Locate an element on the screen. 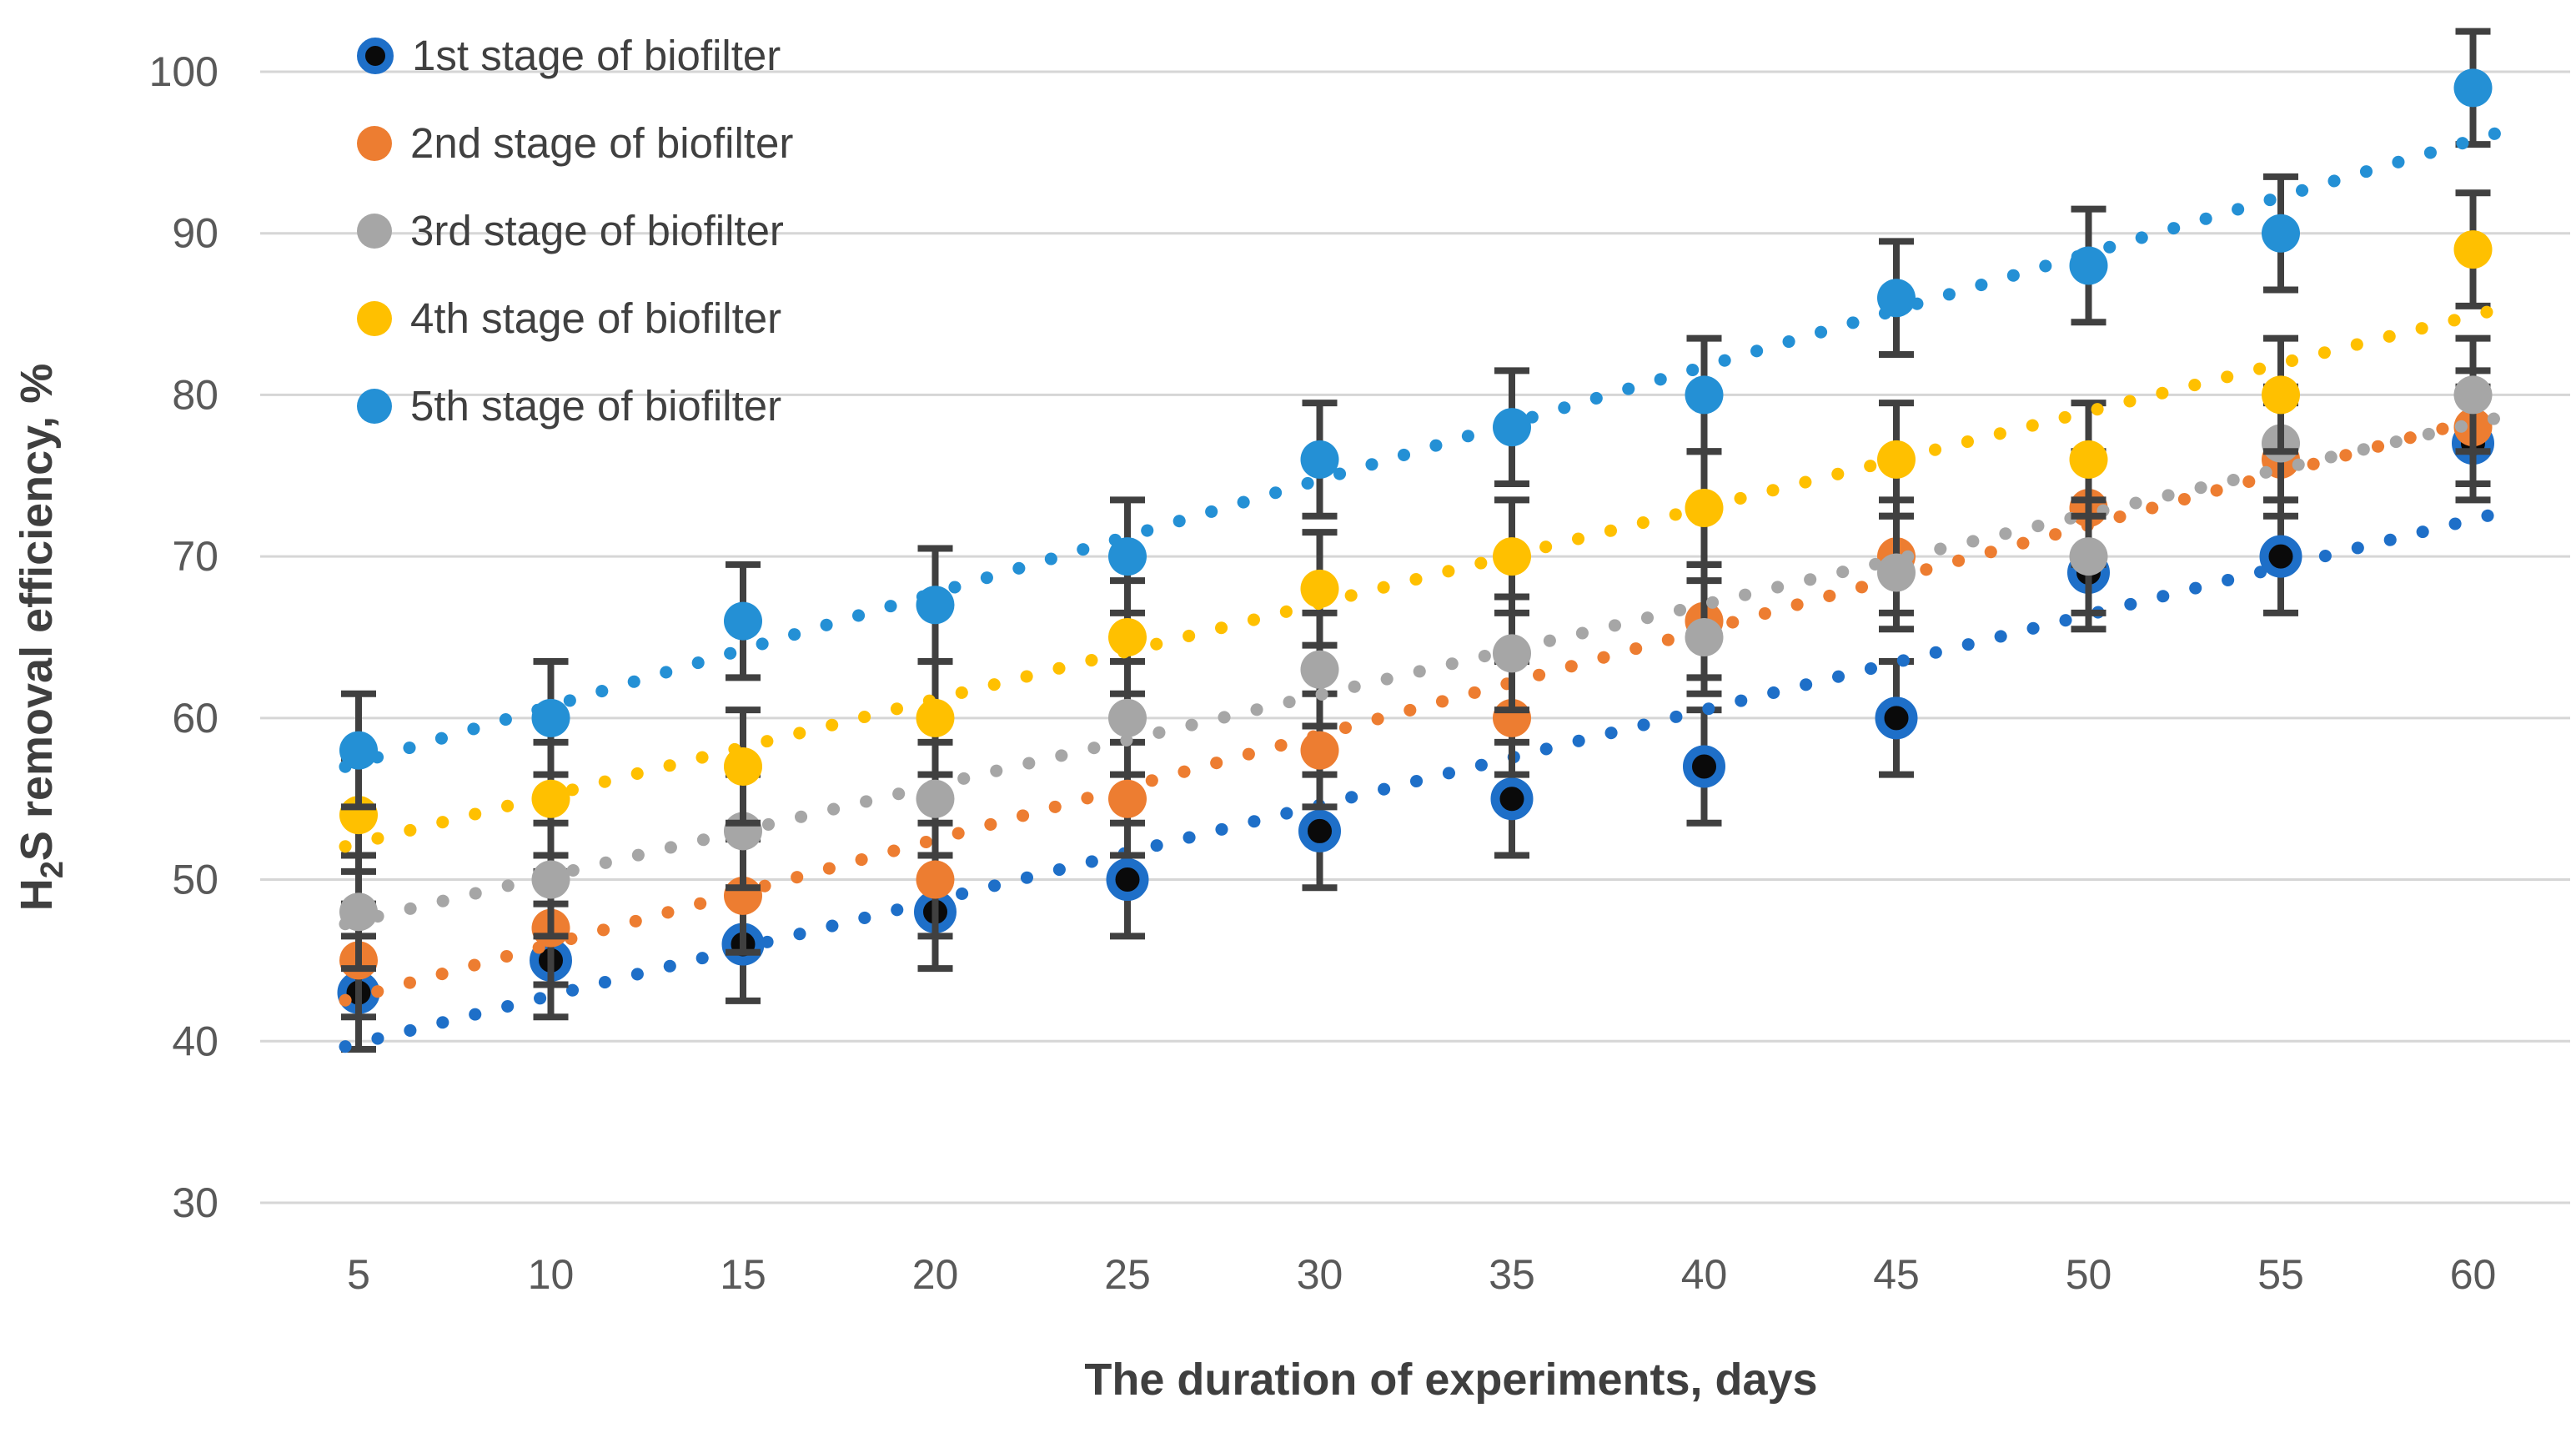 This screenshot has width=2576, height=1443. data-point-s4-x40 is located at coordinates (1704, 509).